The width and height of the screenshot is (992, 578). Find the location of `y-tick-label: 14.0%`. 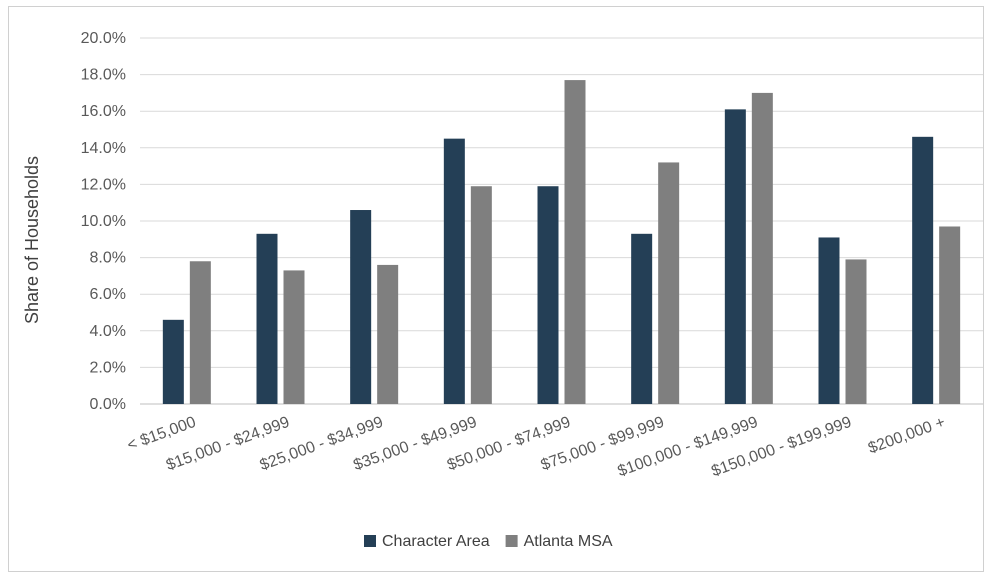

y-tick-label: 14.0% is located at coordinates (103, 148).